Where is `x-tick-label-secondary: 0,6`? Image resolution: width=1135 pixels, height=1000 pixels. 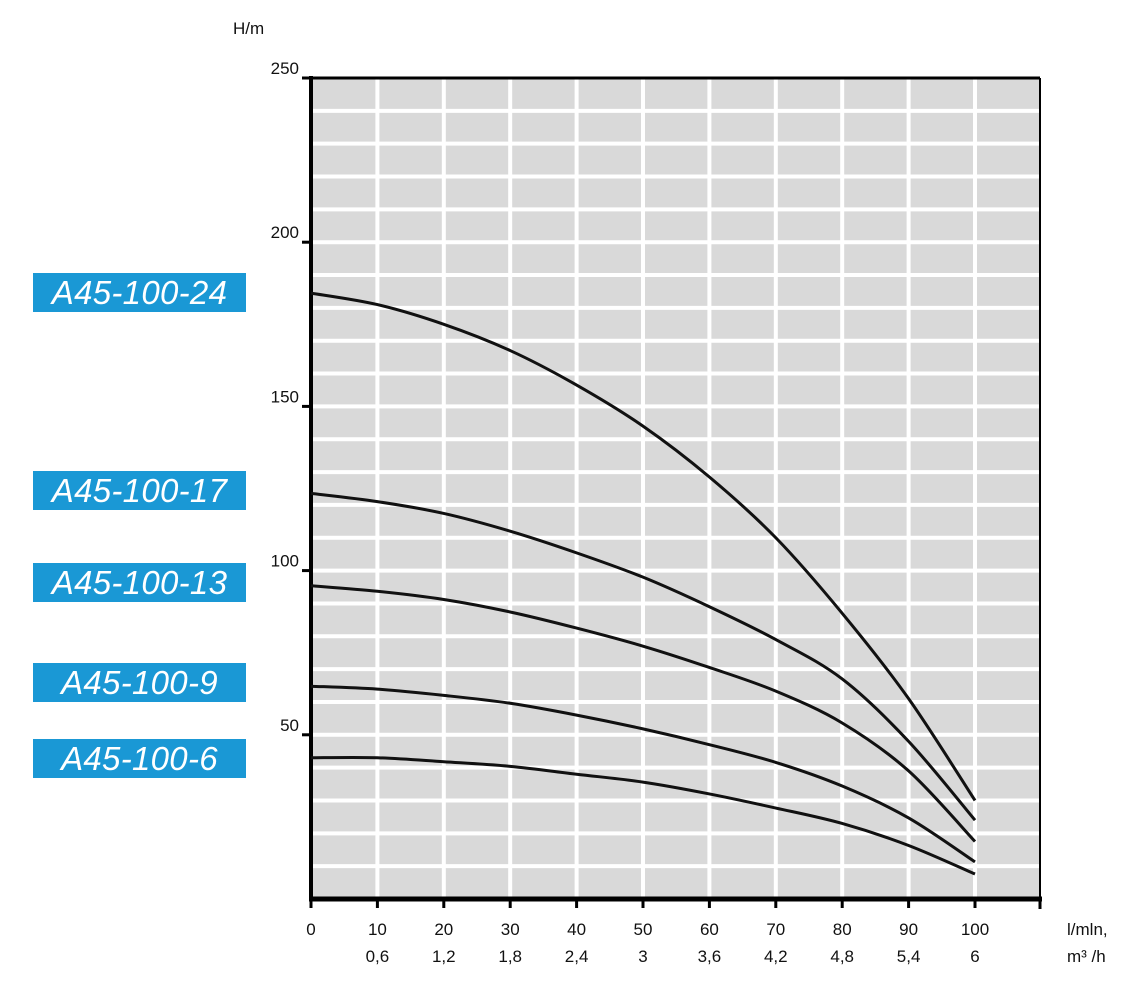
x-tick-label-secondary: 0,6 is located at coordinates (378, 956).